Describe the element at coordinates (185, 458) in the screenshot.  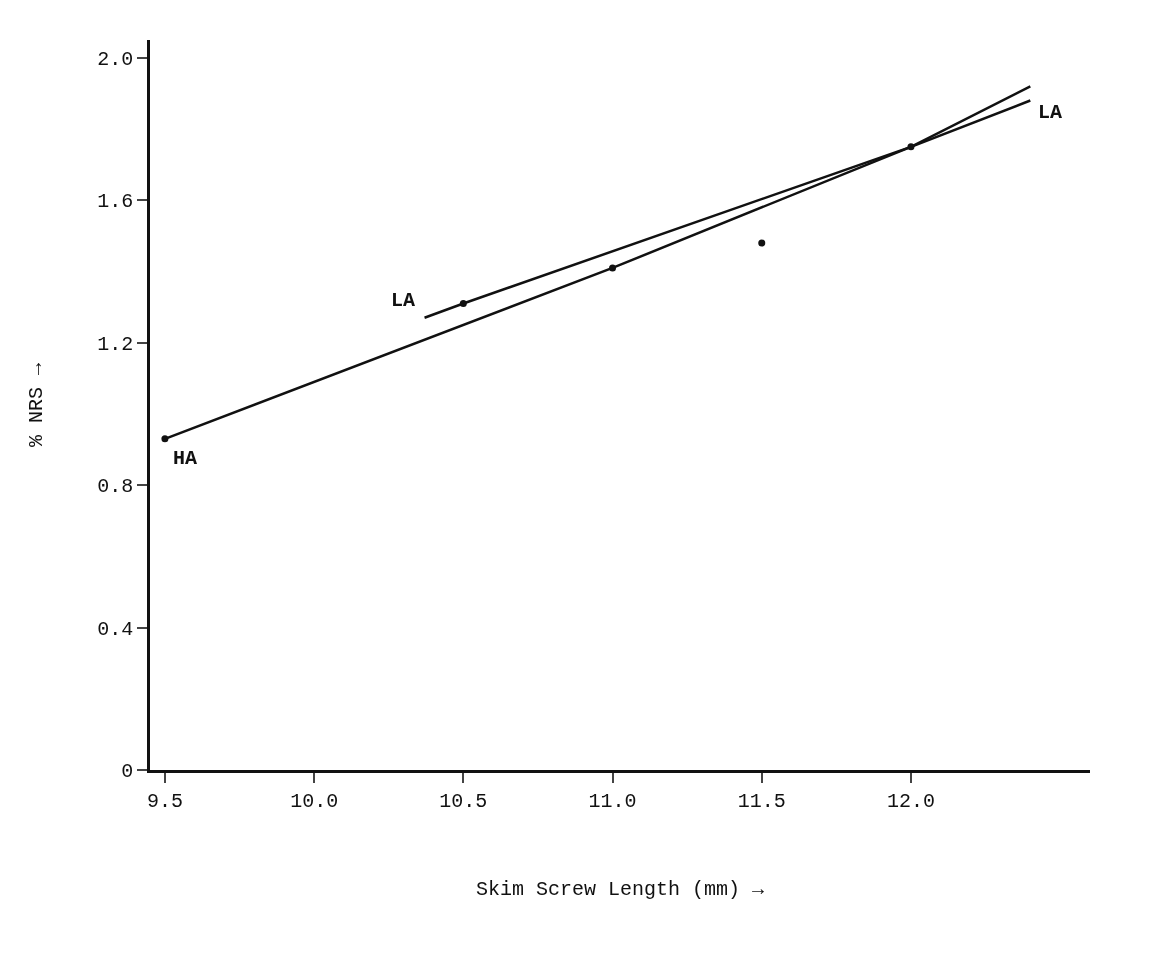
I see `annotation: HA` at that location.